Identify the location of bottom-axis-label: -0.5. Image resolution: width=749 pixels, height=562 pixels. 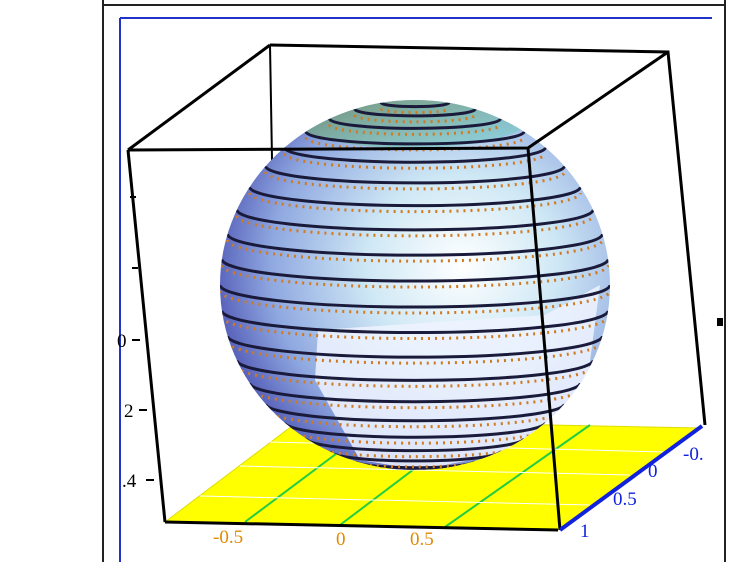
(228, 537).